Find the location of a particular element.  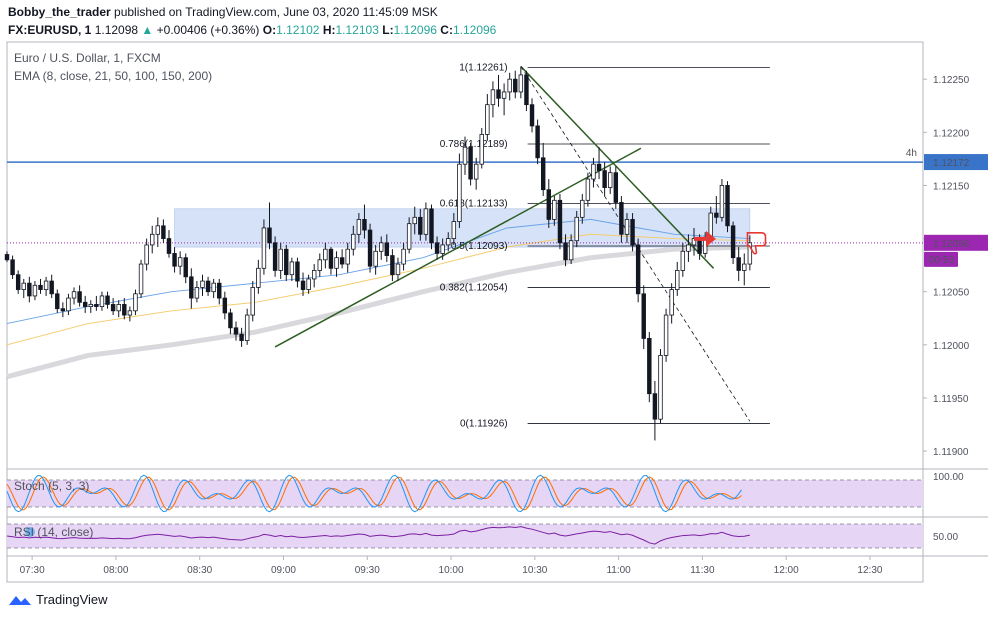

x-tick-label: 07:30 is located at coordinates (32, 570).